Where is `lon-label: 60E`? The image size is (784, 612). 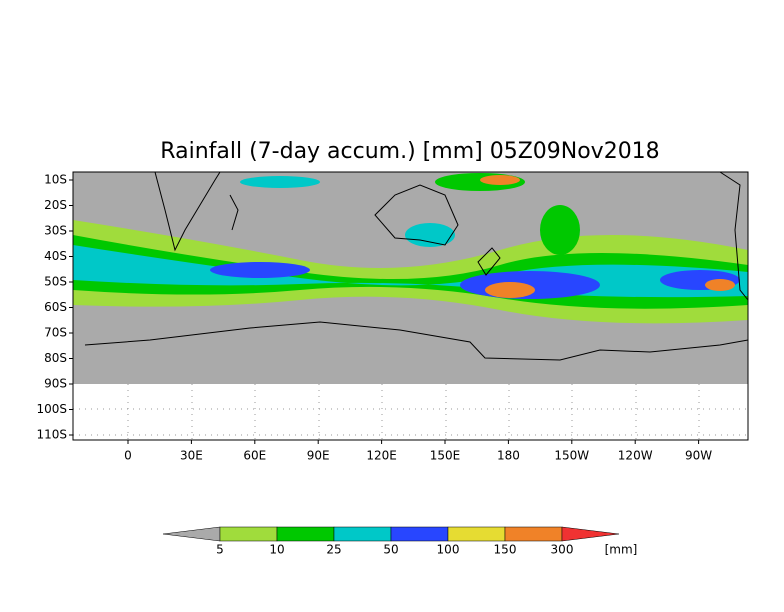 lon-label: 60E is located at coordinates (254, 456).